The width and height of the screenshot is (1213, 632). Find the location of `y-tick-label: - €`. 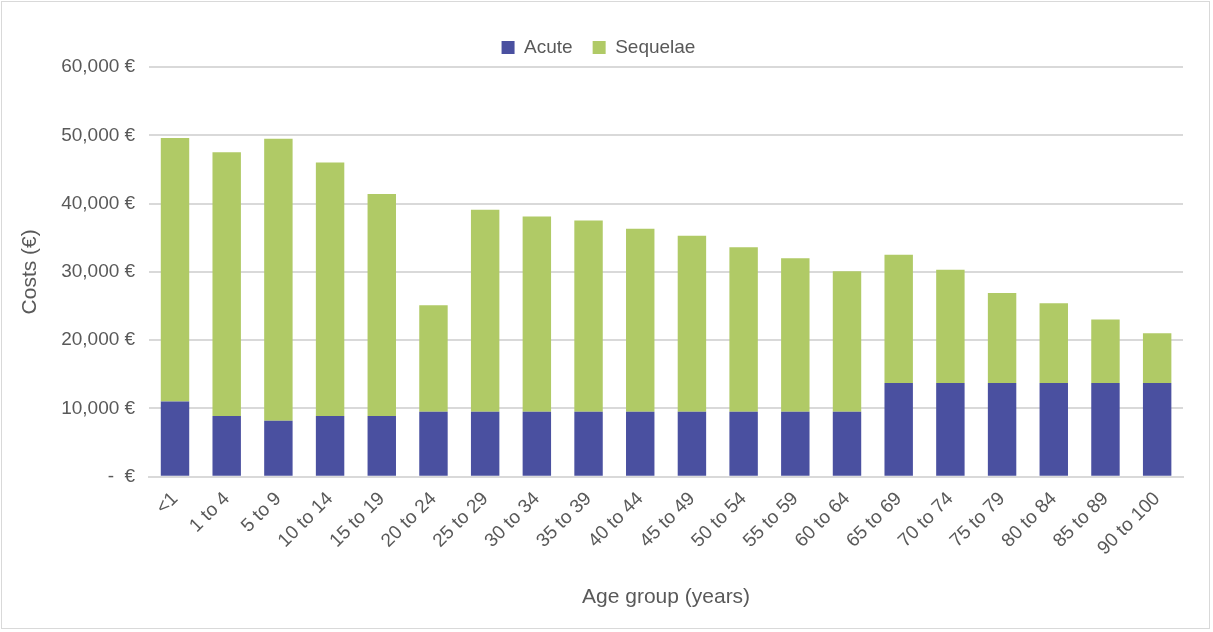

y-tick-label: - € is located at coordinates (121, 475).